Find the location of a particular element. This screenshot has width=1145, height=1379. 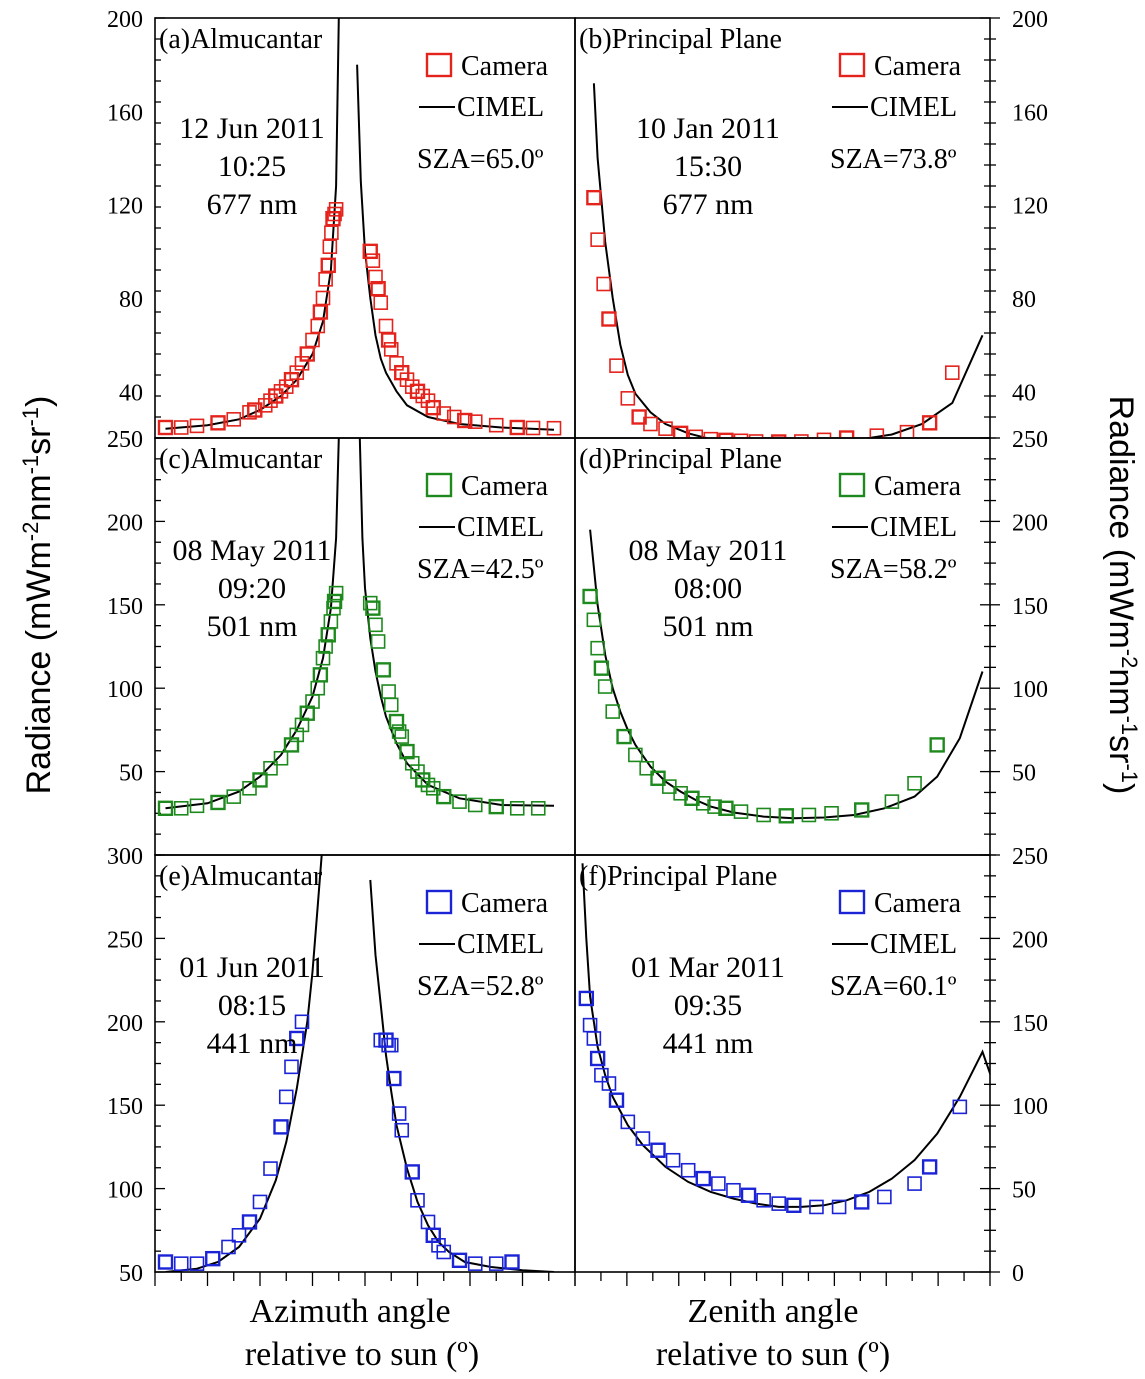

sza-label: SZA=65.0º is located at coordinates (480, 159).